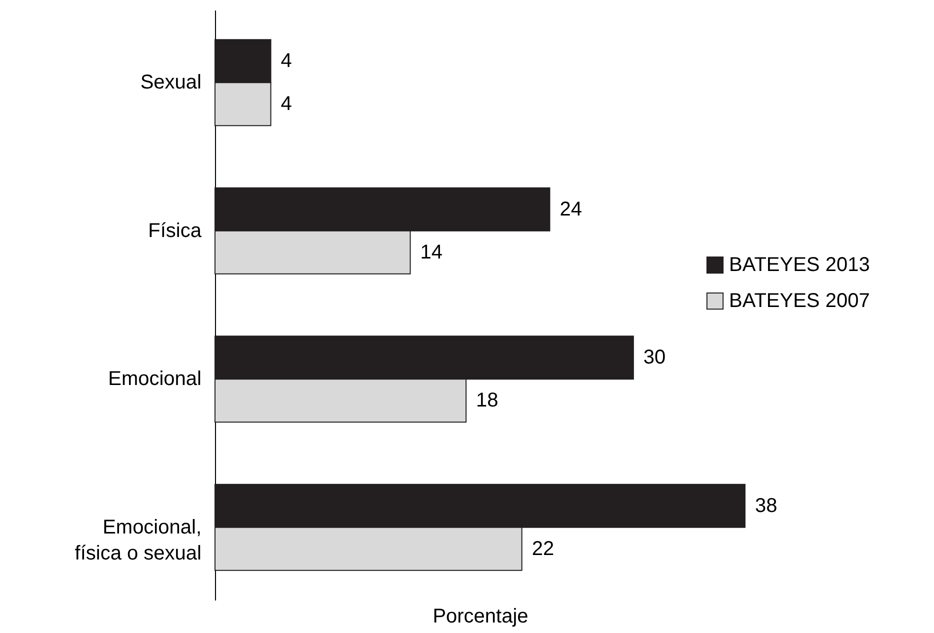 The height and width of the screenshot is (633, 934). Describe the element at coordinates (799, 301) in the screenshot. I see `legend-label: BATEYES 2007` at that location.